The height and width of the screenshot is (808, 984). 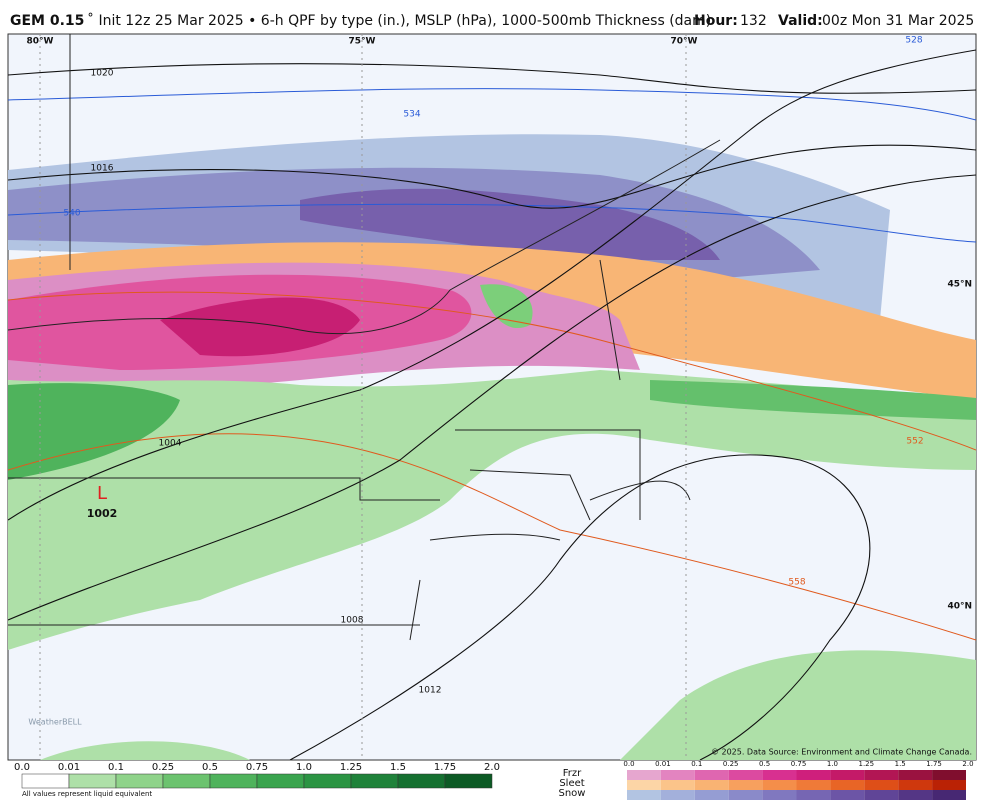 What do you see at coordinates (506, 306) in the screenshot?
I see `rain-spot` at bounding box center [506, 306].